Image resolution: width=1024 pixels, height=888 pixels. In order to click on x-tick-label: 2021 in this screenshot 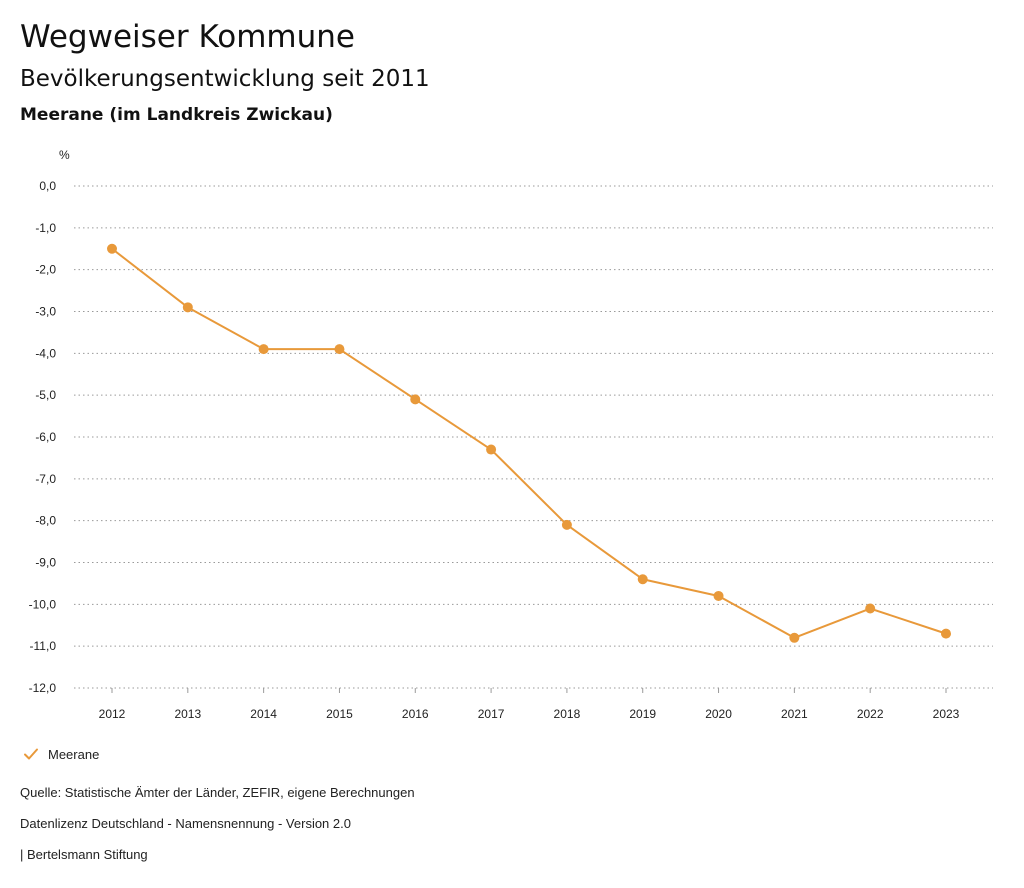, I will do `click(794, 714)`.